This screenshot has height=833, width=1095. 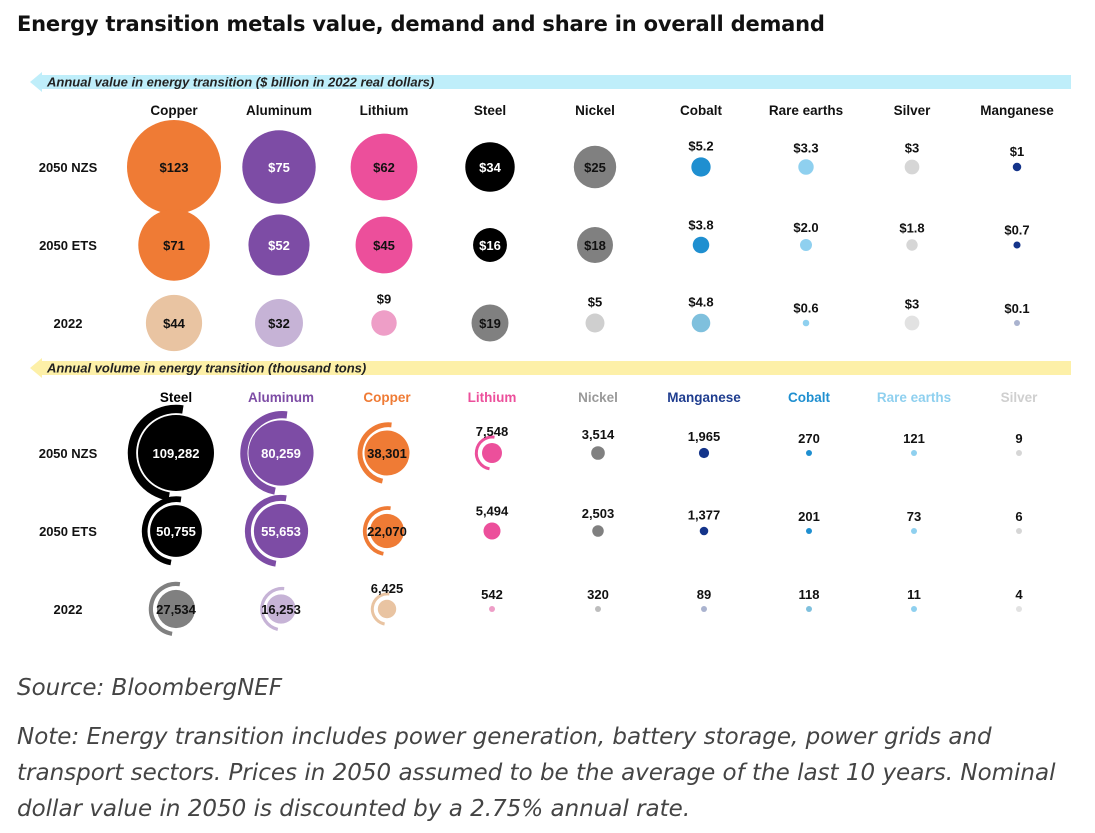 I want to click on panel-1-bubble-aluminum-2050-nzs, so click(x=279, y=167).